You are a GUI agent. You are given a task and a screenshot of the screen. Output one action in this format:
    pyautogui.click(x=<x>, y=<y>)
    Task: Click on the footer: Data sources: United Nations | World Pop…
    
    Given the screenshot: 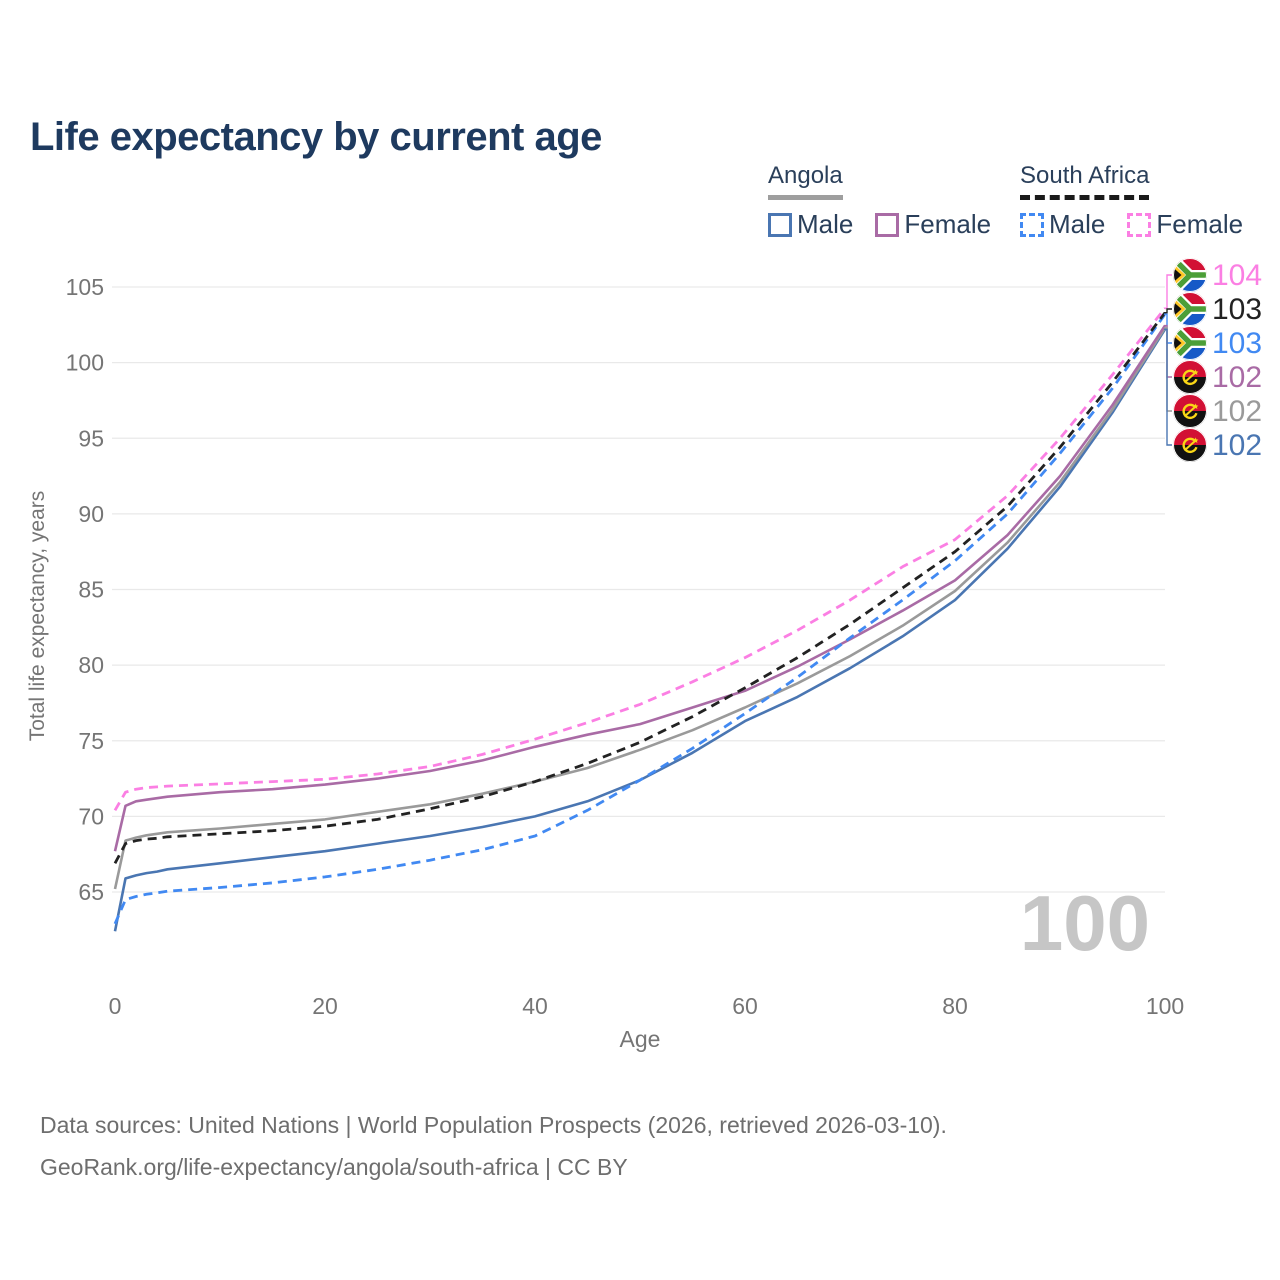 What is the action you would take?
    pyautogui.click(x=493, y=1146)
    